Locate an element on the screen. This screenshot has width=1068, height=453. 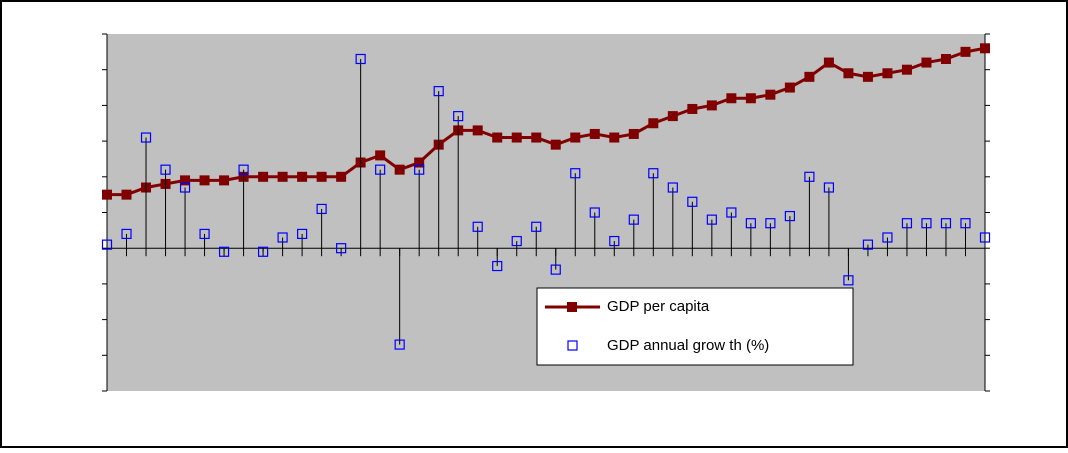
legend-label: GDP annual grow th (%) is located at coordinates (688, 345).